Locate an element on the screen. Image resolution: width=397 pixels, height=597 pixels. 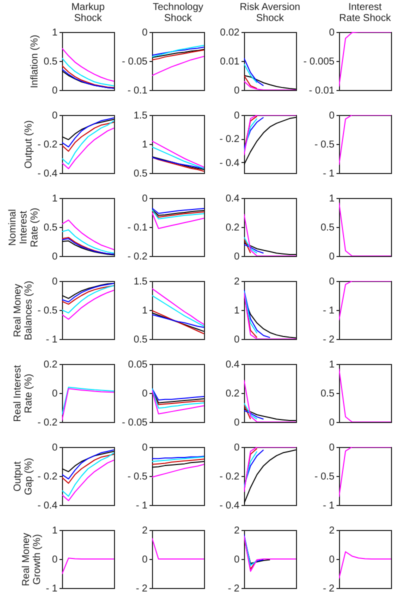
chart-title: Risk Aversion Shock is located at coordinates (270, 13).